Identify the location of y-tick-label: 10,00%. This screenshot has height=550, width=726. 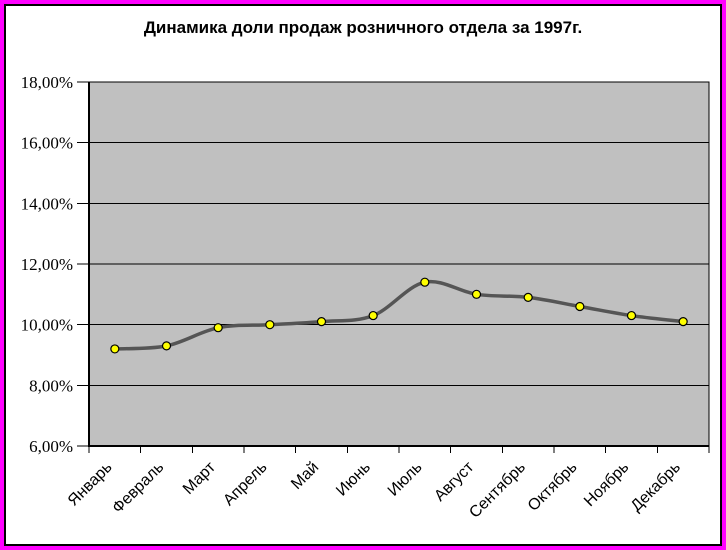
(47, 325).